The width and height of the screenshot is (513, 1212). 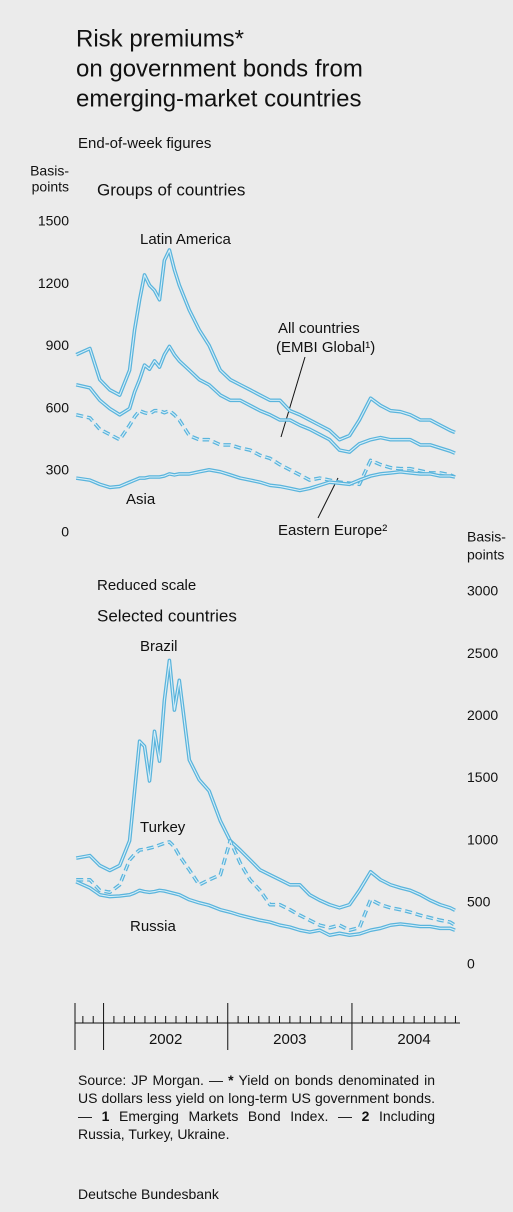 What do you see at coordinates (319, 328) in the screenshot?
I see `series-label: All countries` at bounding box center [319, 328].